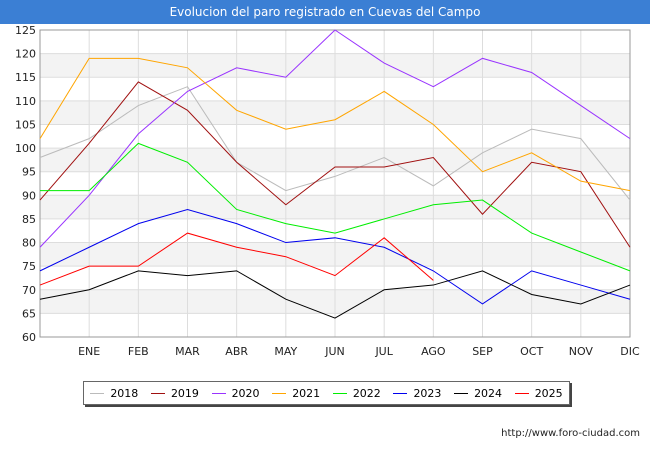 This screenshot has width=650, height=450. I want to click on y-tick-label: 65, so click(29, 313).